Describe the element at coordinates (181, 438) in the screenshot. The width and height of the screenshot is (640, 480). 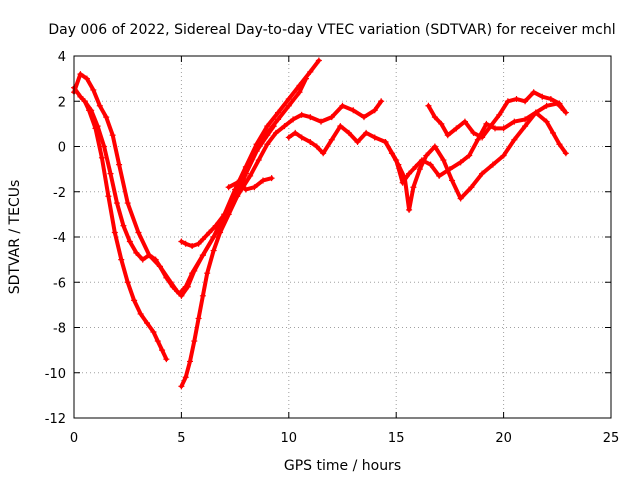
I see `x-tick-label: 5` at that location.